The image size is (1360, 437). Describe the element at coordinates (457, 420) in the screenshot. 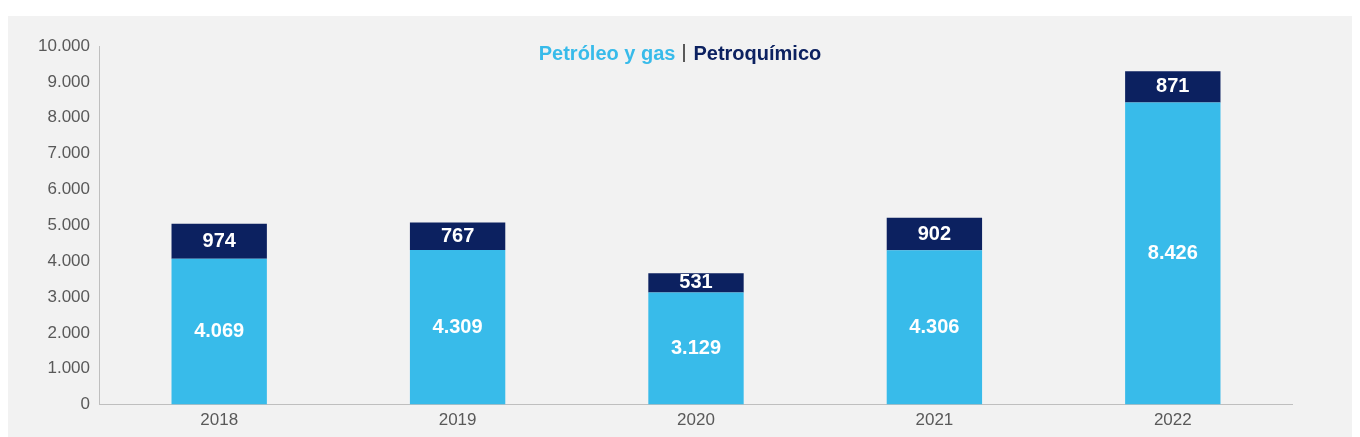

I see `x-tick-label: 2019` at that location.